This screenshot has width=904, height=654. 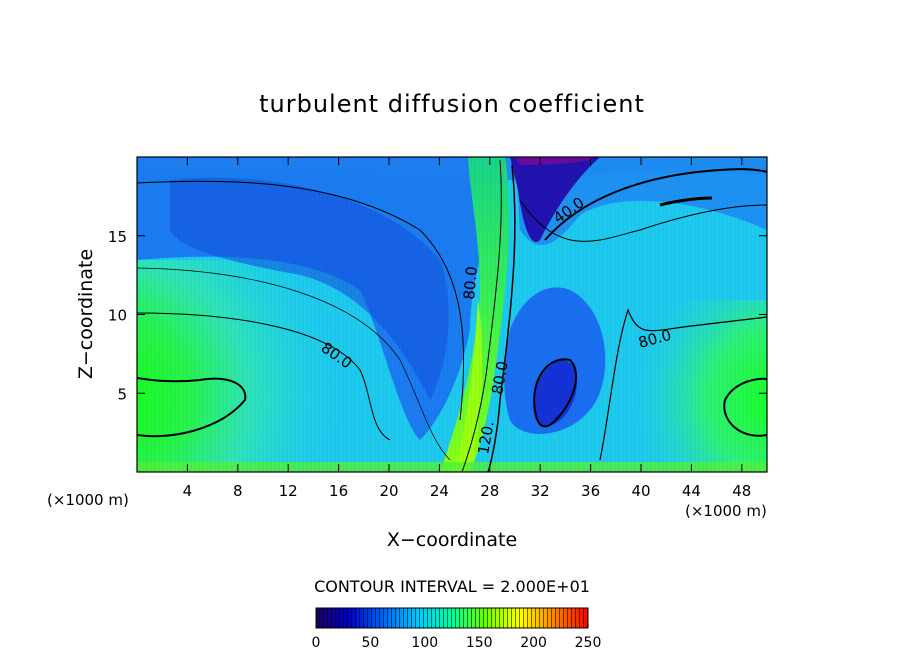 What do you see at coordinates (122, 394) in the screenshot?
I see `y-tick-label: 5` at bounding box center [122, 394].